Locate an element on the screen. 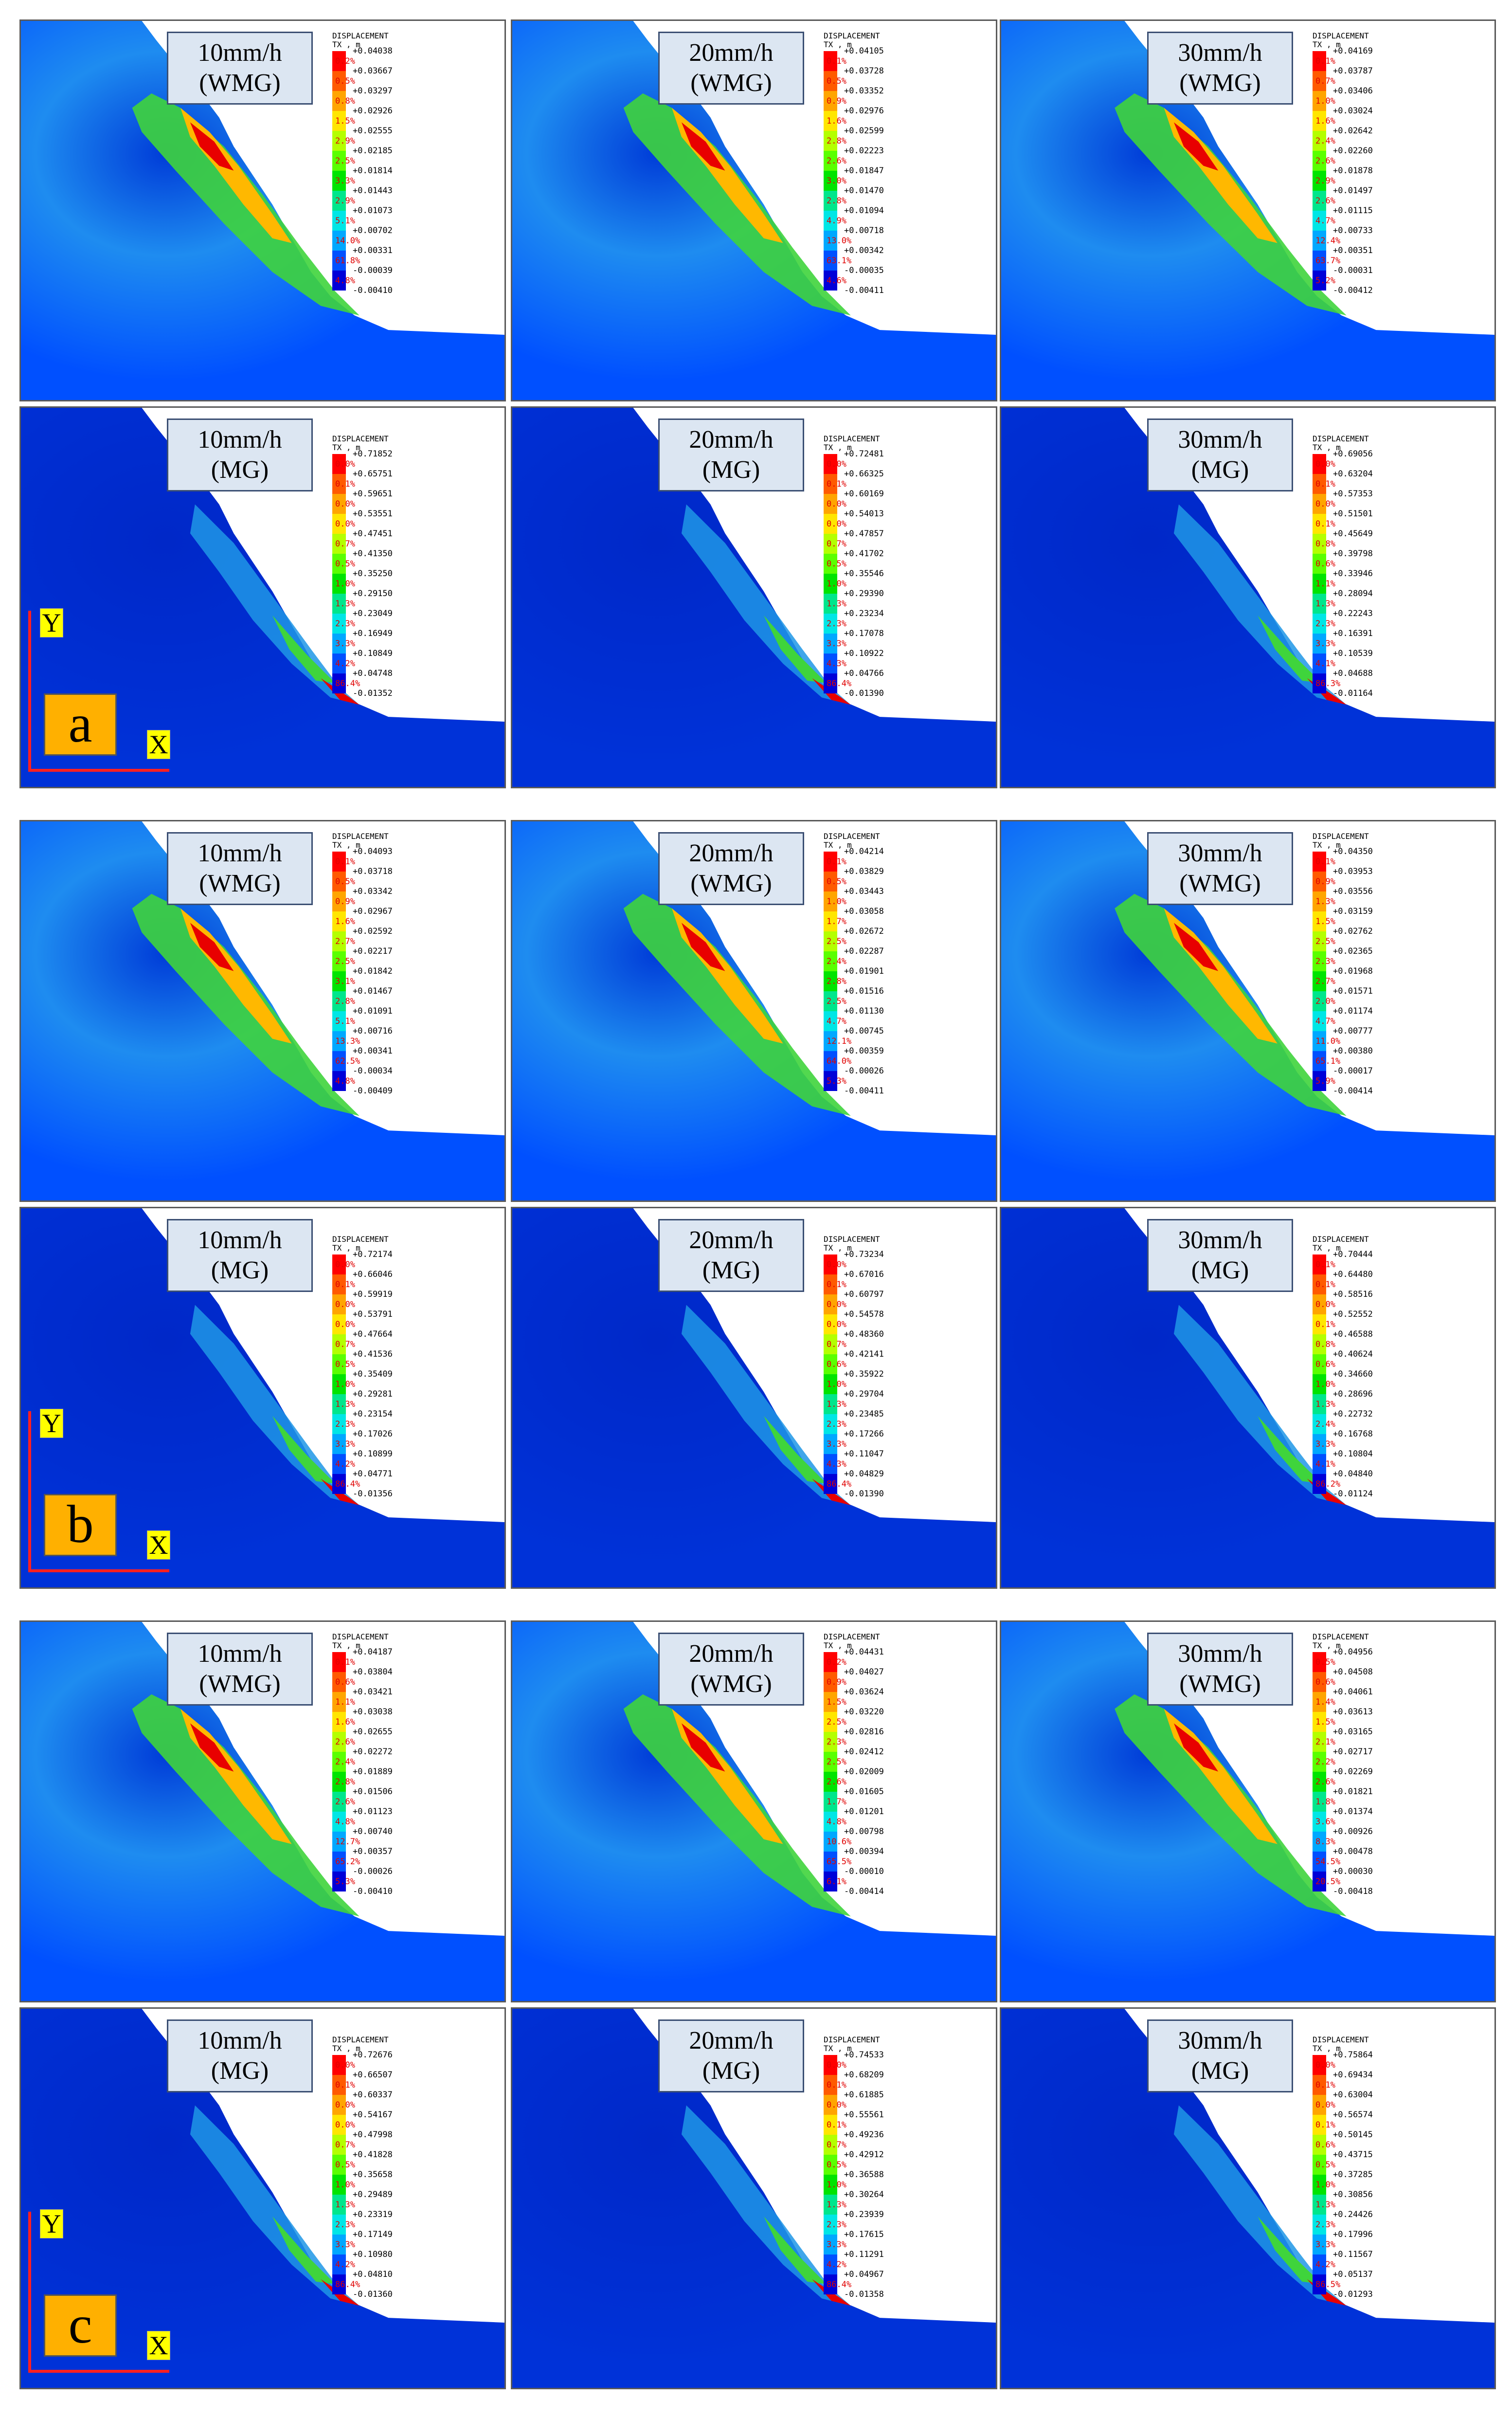 This screenshot has width=1512, height=2418. legend-value: +0.60169 is located at coordinates (864, 494).